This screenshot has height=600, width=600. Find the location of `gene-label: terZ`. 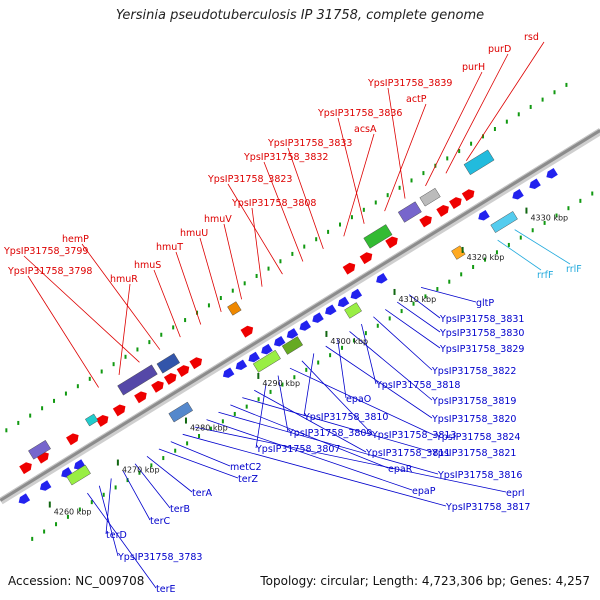

gene-label: terZ is located at coordinates (248, 479).